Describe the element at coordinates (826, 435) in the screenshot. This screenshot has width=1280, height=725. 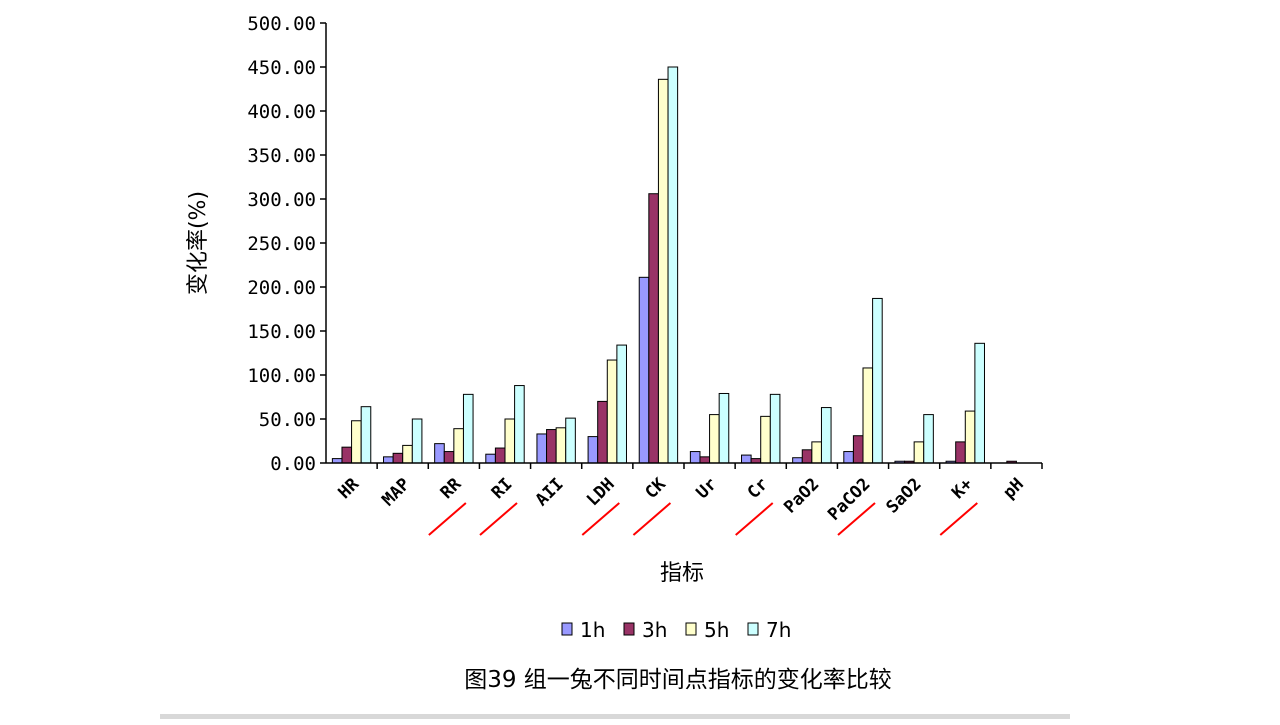
I see `bar-PaO2-7h` at that location.